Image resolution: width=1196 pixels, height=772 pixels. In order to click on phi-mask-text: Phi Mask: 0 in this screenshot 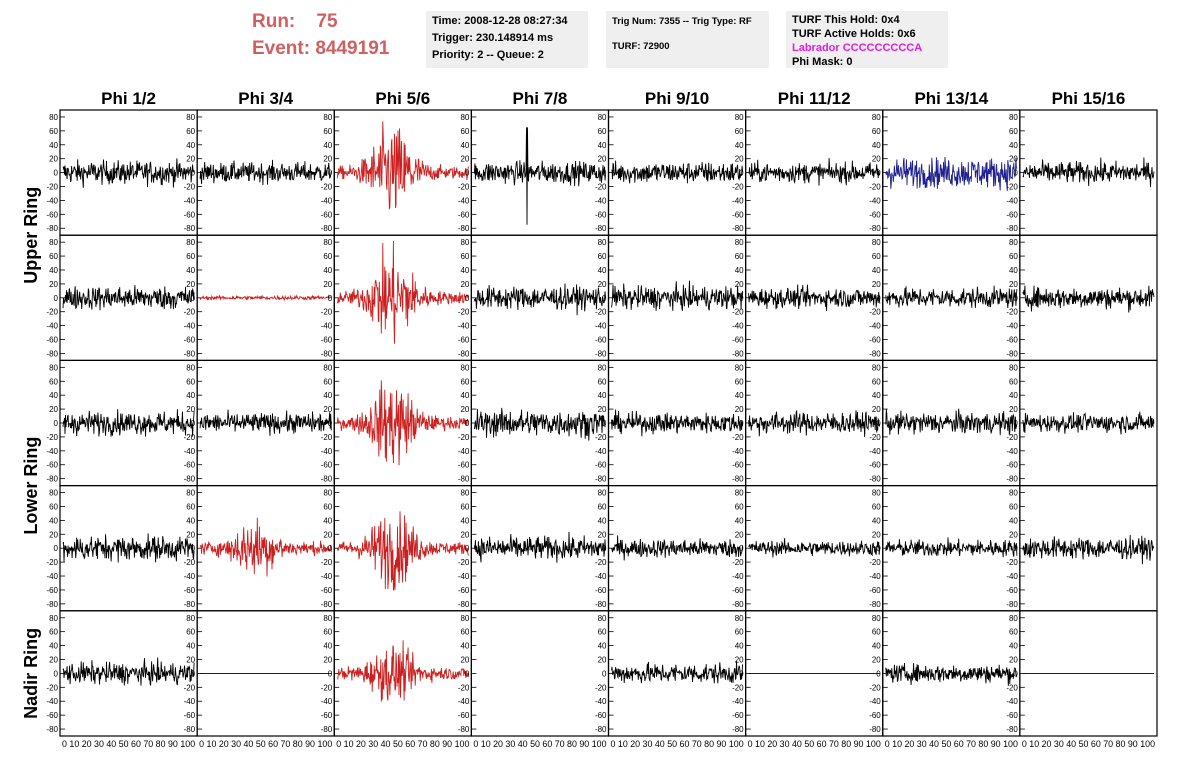, I will do `click(822, 62)`.